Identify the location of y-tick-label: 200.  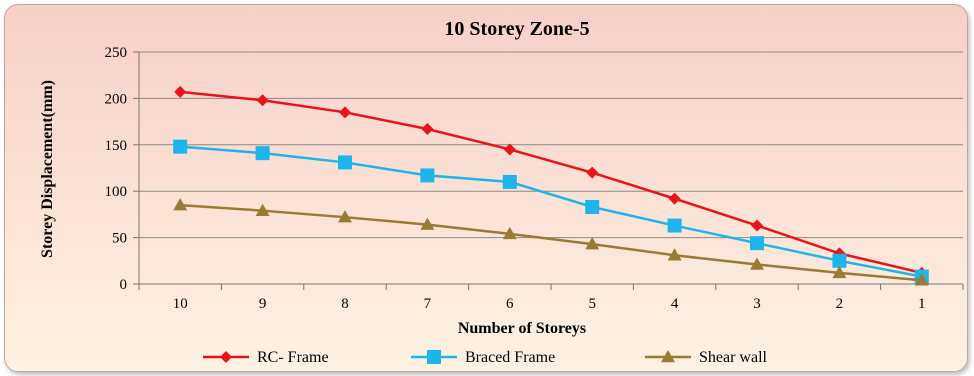
(116, 99).